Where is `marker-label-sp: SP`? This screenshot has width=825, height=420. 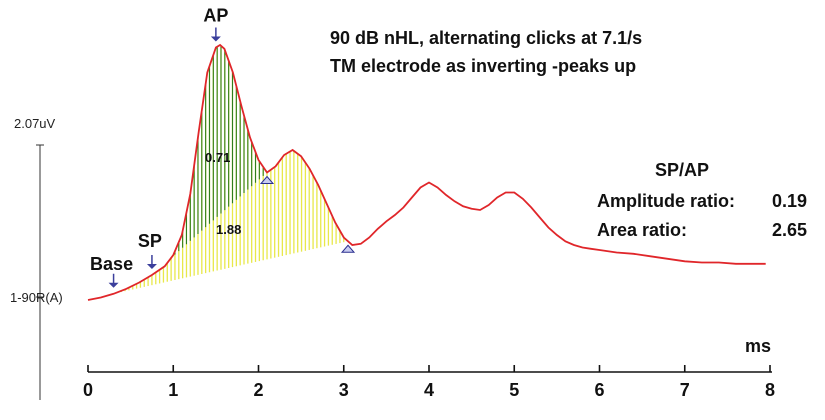 marker-label-sp: SP is located at coordinates (150, 241).